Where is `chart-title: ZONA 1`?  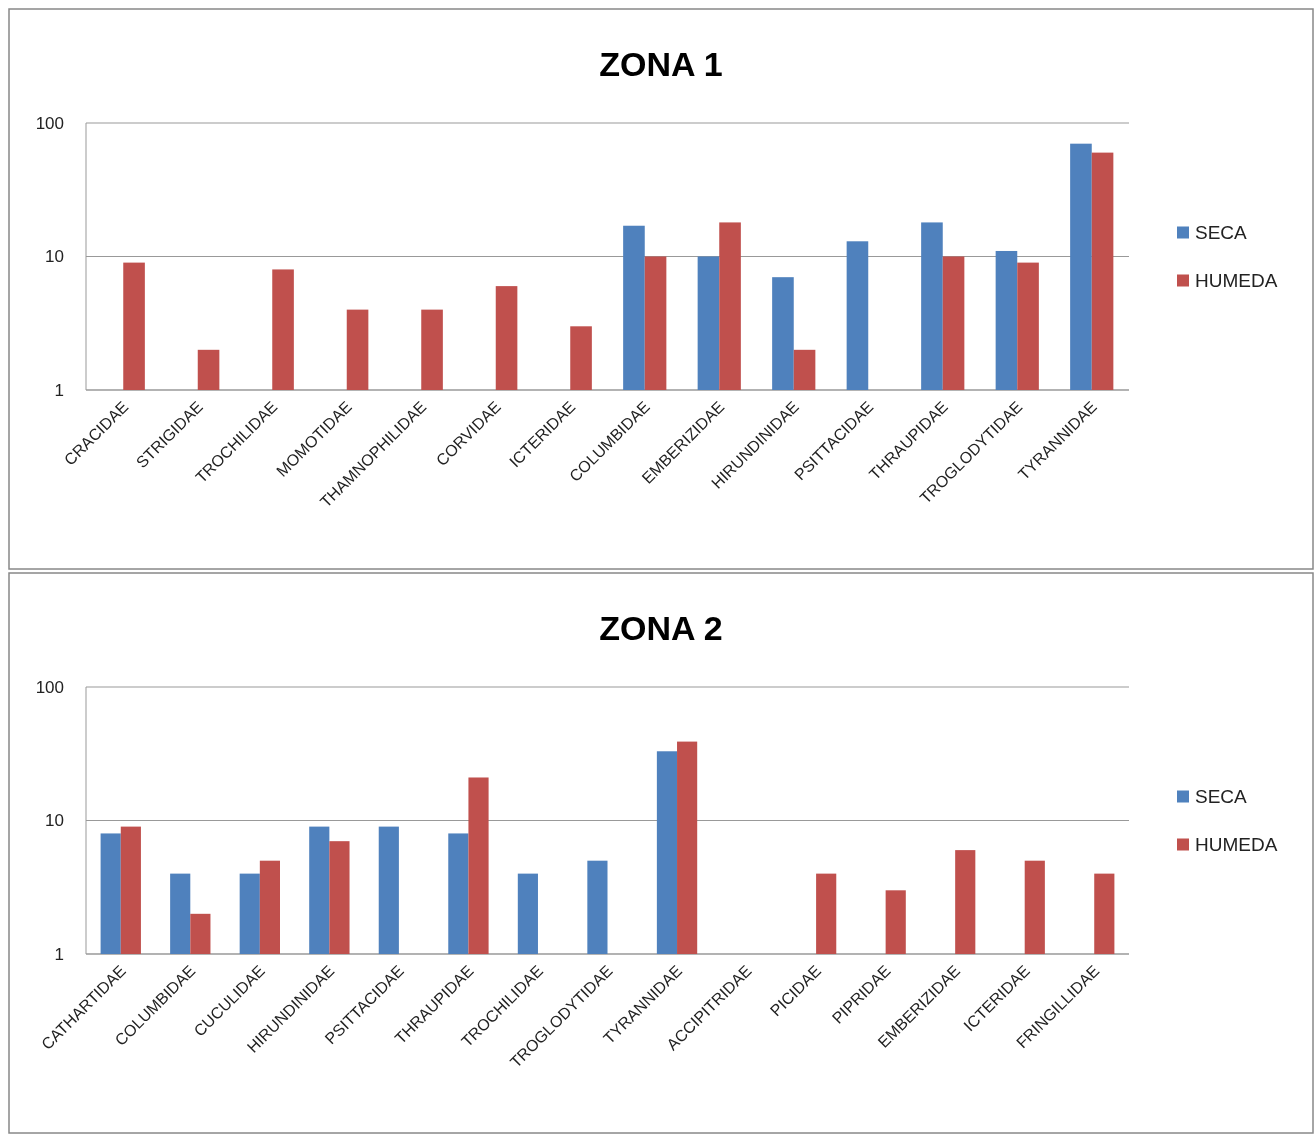
chart-title: ZONA 1 is located at coordinates (661, 64).